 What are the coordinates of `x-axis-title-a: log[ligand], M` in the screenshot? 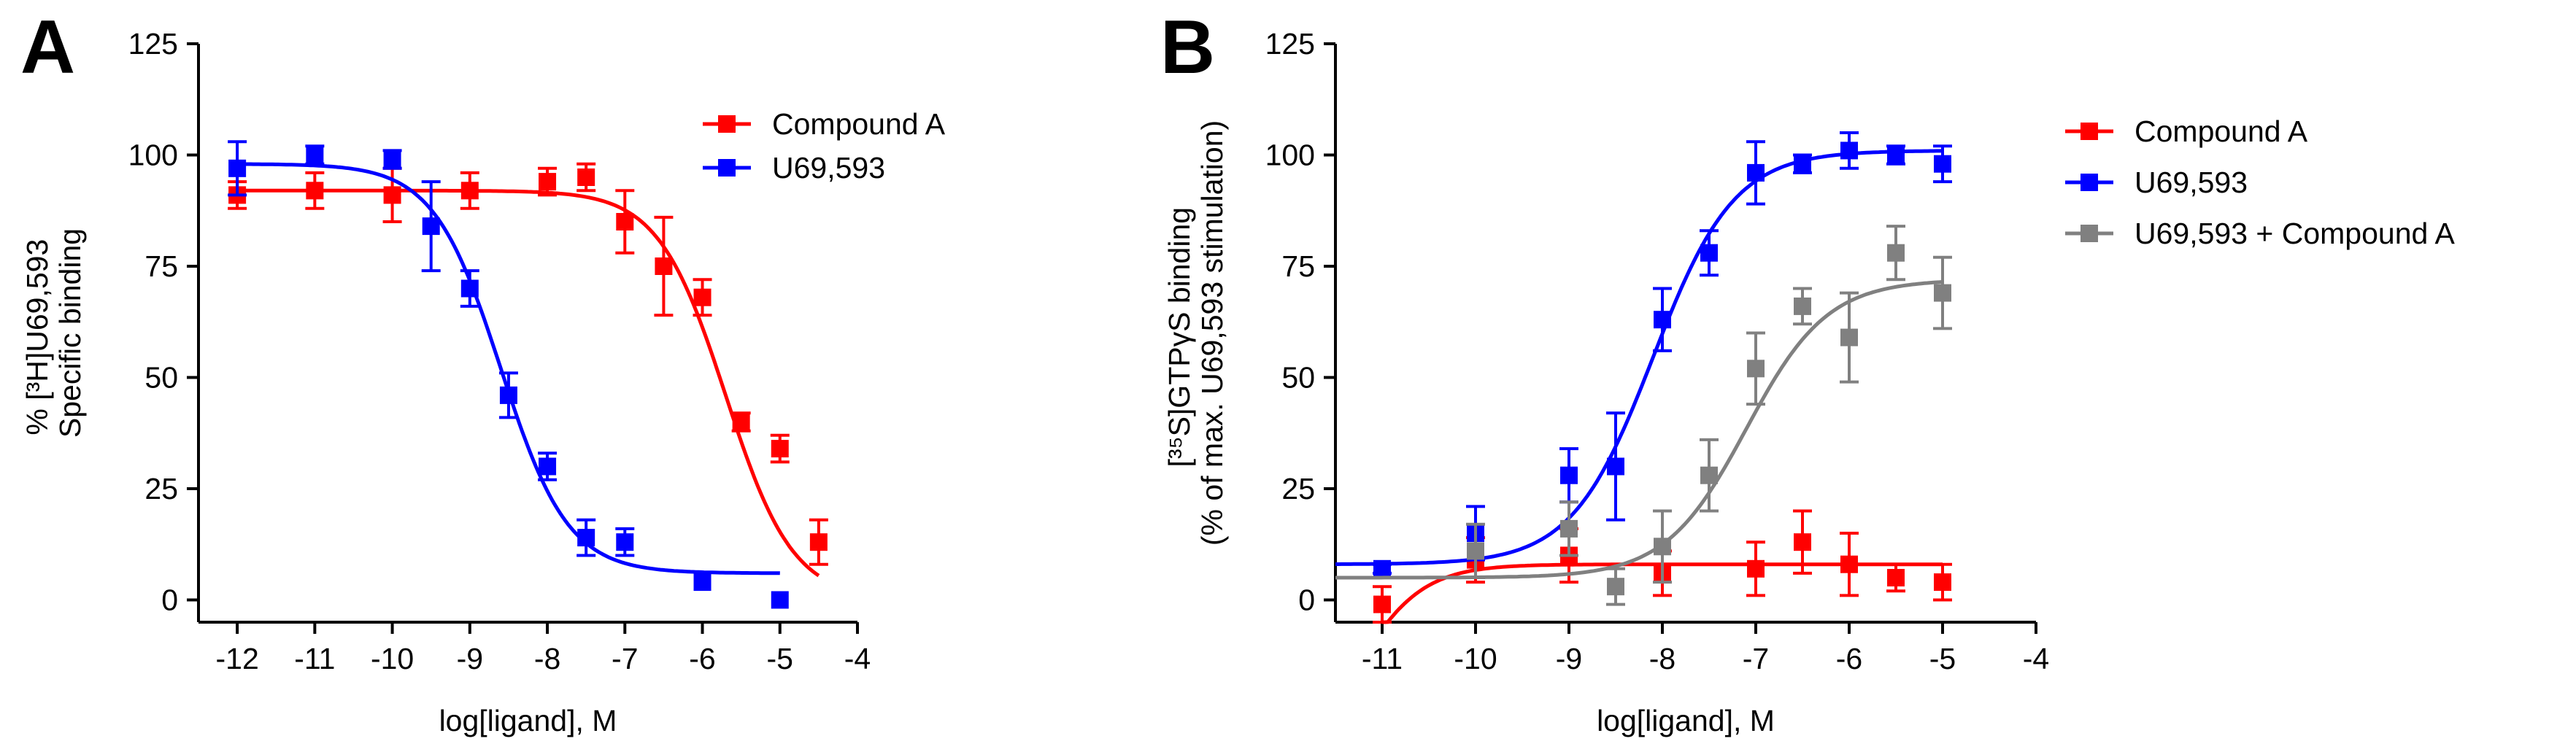 It's located at (528, 720).